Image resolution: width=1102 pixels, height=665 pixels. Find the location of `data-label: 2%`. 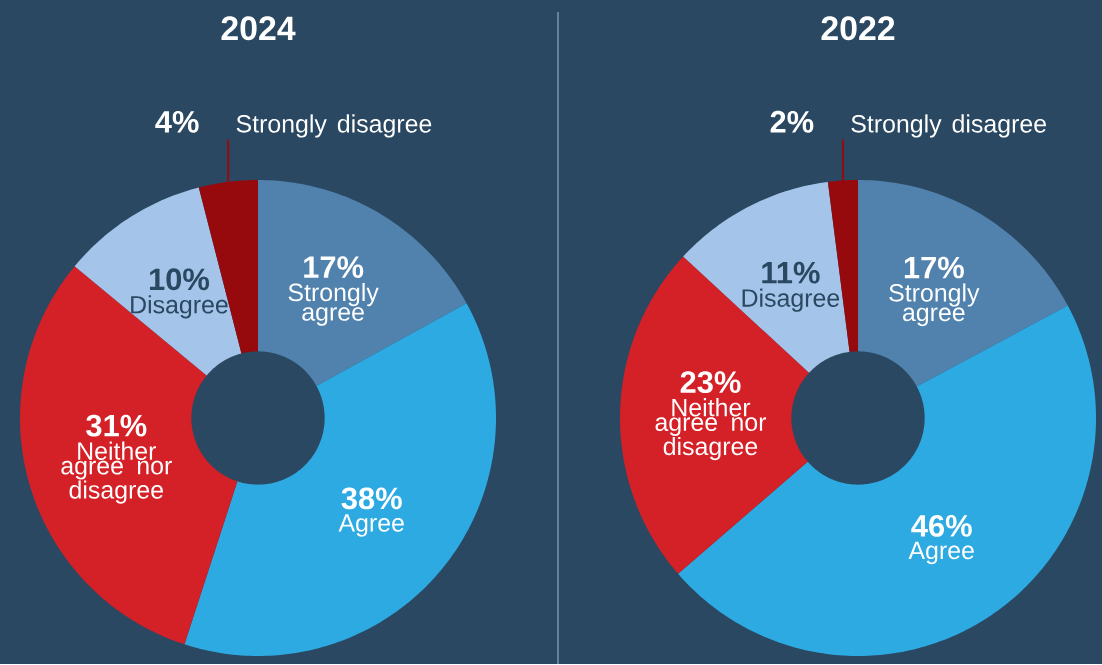

data-label: 2% is located at coordinates (792, 122).